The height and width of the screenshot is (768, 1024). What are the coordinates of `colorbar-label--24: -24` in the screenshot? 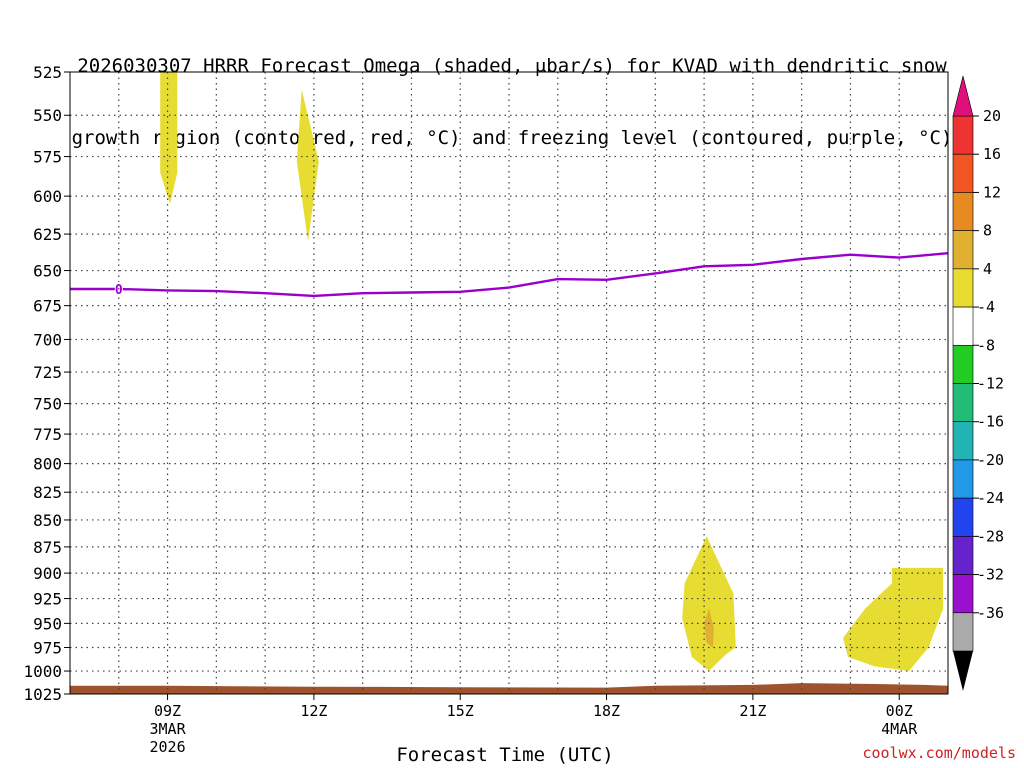 It's located at (990, 498).